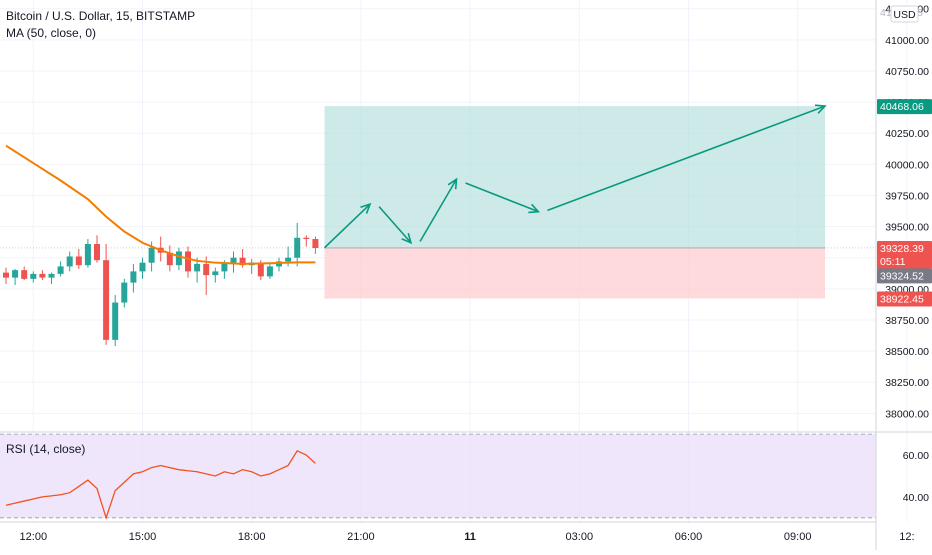 Image resolution: width=932 pixels, height=555 pixels. Describe the element at coordinates (51, 33) in the screenshot. I see `ma-indicator-label: MA (50, close, 0)` at that location.